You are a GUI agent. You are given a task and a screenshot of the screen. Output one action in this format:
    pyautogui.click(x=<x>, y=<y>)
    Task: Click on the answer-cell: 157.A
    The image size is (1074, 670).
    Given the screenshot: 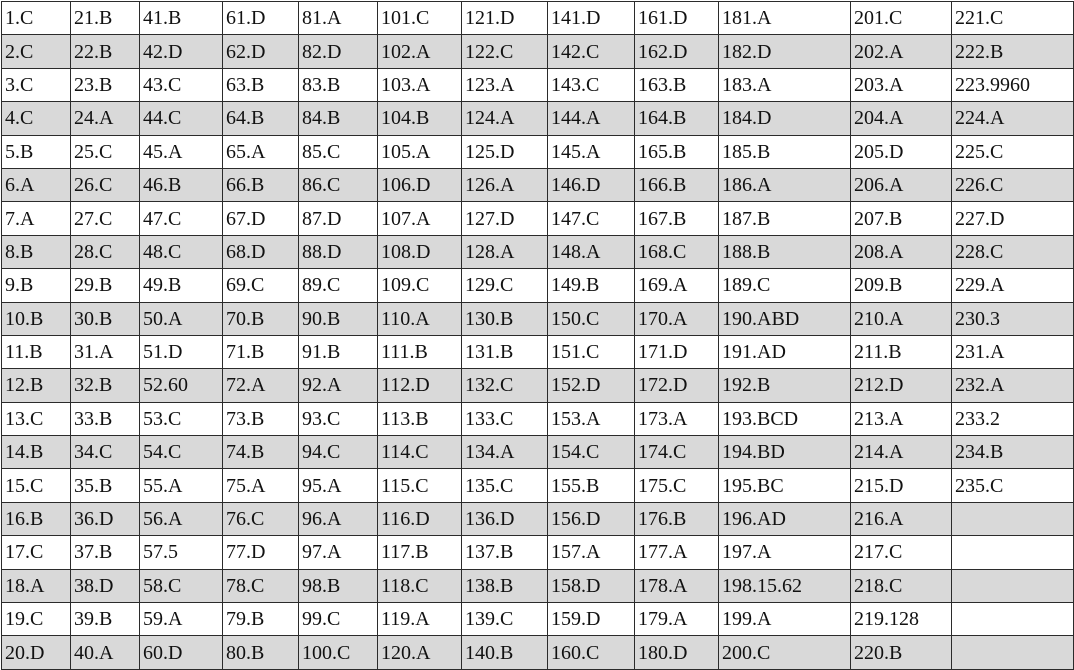 What is the action you would take?
    pyautogui.click(x=591, y=552)
    